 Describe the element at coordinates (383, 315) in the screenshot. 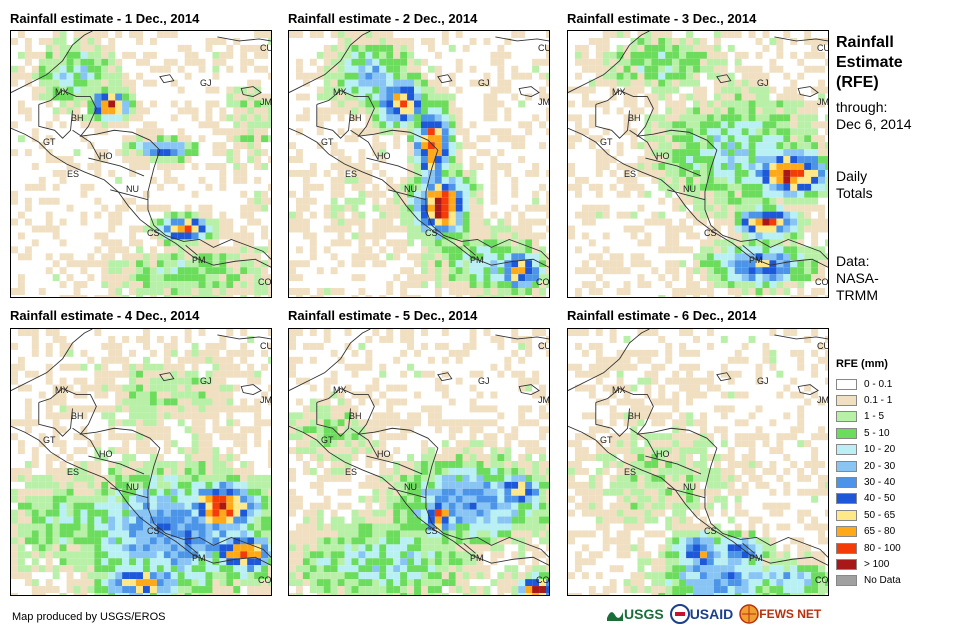

I see `panel-title-5: Rainfall estimate - 5 Dec., 2014` at that location.